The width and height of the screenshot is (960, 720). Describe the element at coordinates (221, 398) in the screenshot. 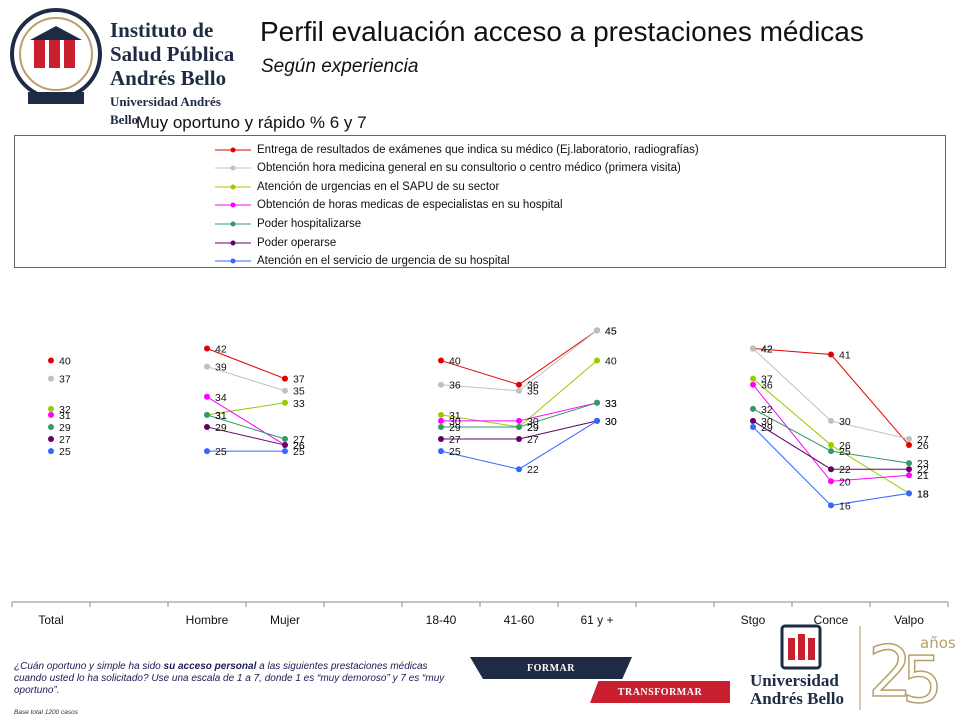

I see `data-label: 34` at that location.